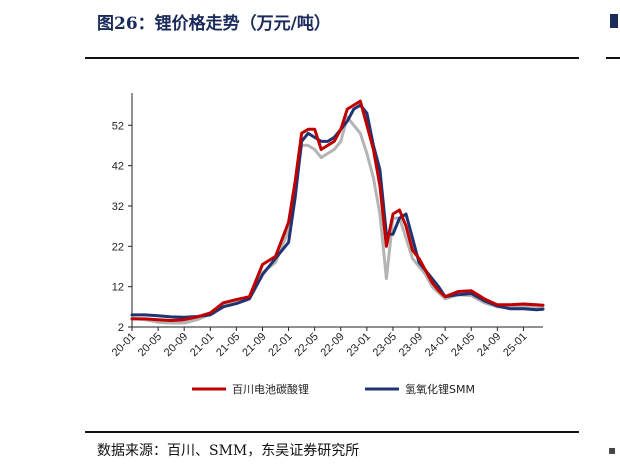 This screenshot has height=471, width=620. I want to click on x-tick-label: 23-09, so click(411, 345).